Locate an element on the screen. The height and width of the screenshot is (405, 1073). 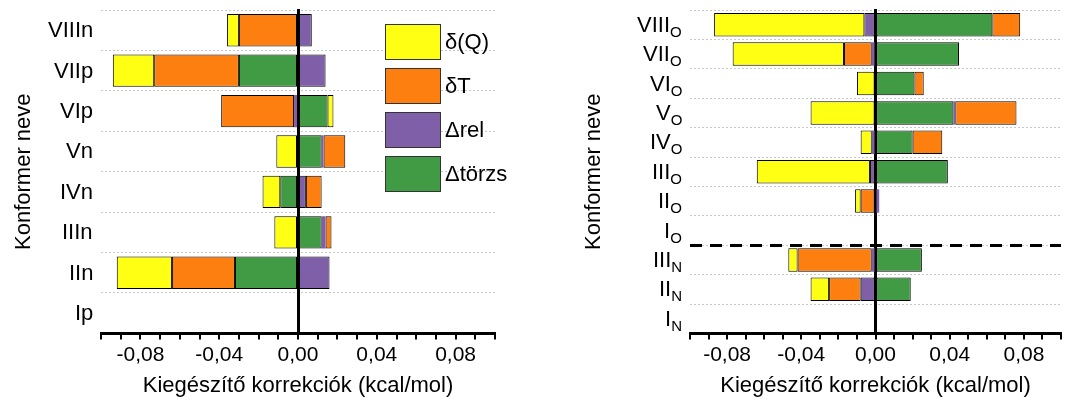
y-tick-label: I$_{O}$ is located at coordinates (673, 231).